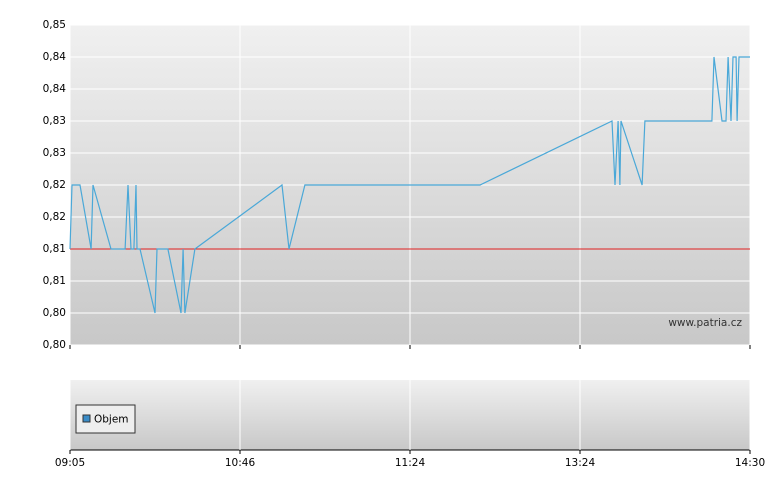 This screenshot has height=490, width=780. Describe the element at coordinates (86, 418) in the screenshot. I see `legend-swatch` at that location.